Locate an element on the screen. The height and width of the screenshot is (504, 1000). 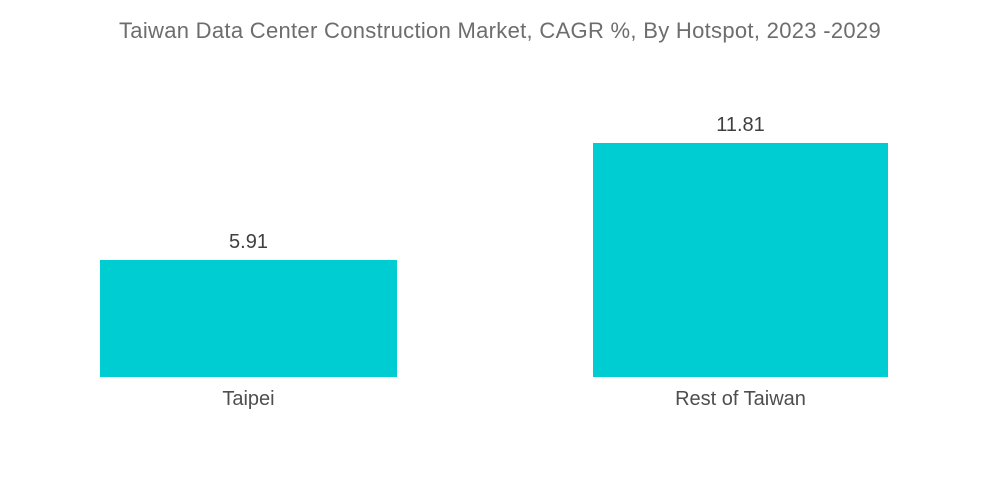
category-label: Rest of Taiwan is located at coordinates (740, 399).